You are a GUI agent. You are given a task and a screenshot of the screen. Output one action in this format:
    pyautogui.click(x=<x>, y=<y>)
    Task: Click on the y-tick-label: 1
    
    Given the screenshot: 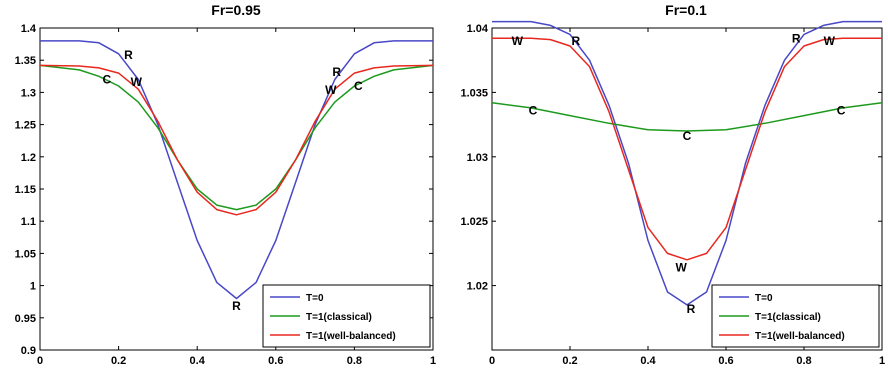 What is the action you would take?
    pyautogui.click(x=33, y=287)
    